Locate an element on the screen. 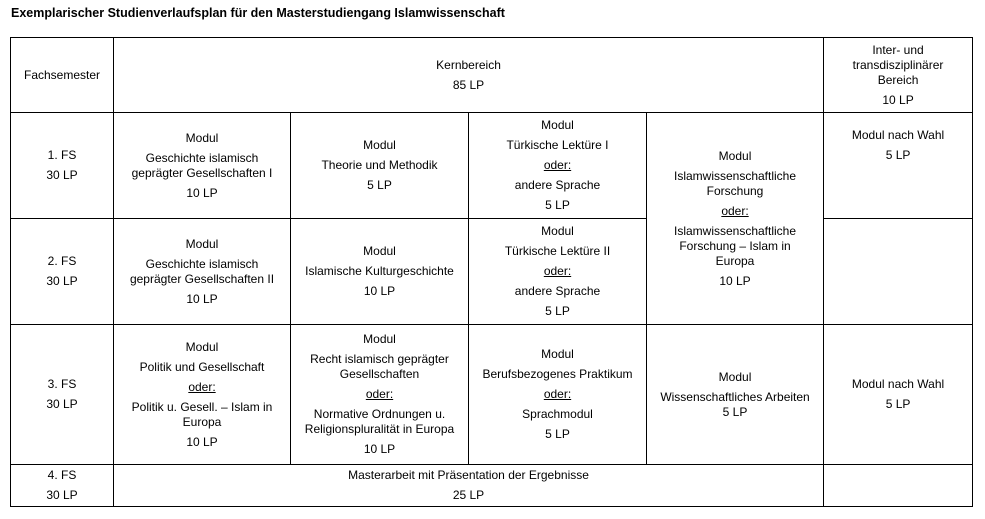  header-kernbereich: Kernbereich 85 LP is located at coordinates (468, 75).